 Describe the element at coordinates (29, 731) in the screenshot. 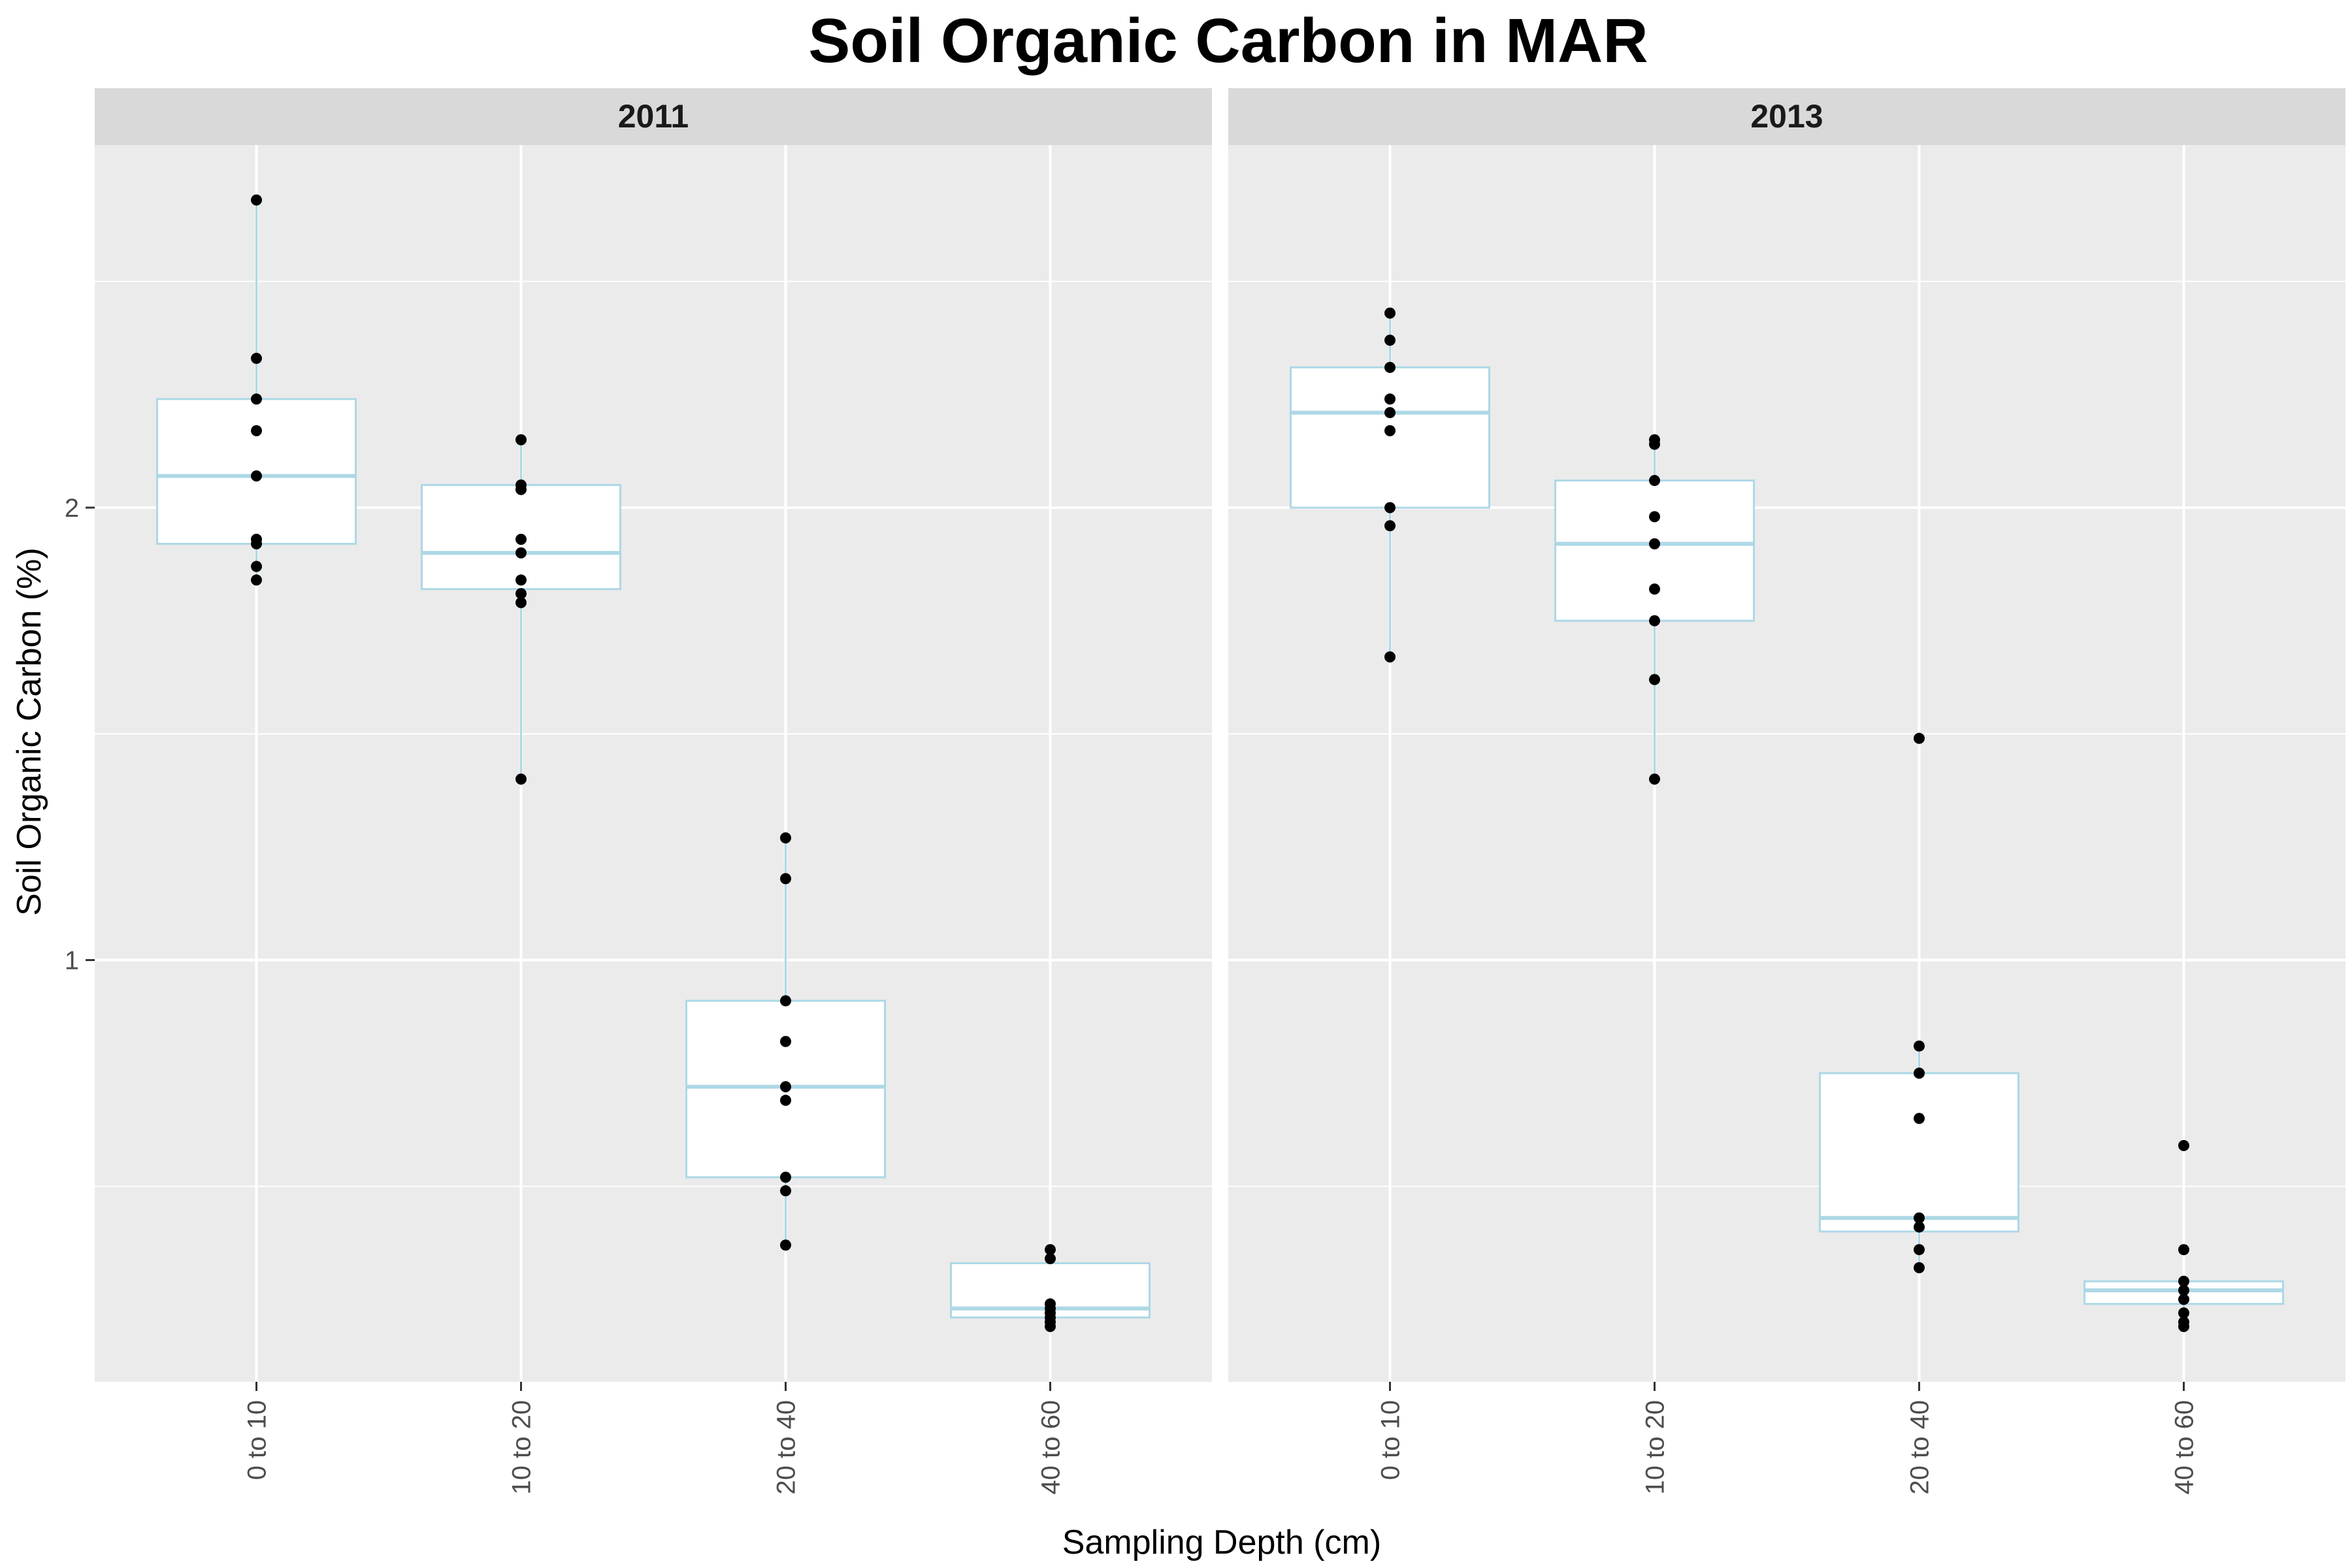

I see `y-axis-title: Soil Organic Carbon (%)` at that location.